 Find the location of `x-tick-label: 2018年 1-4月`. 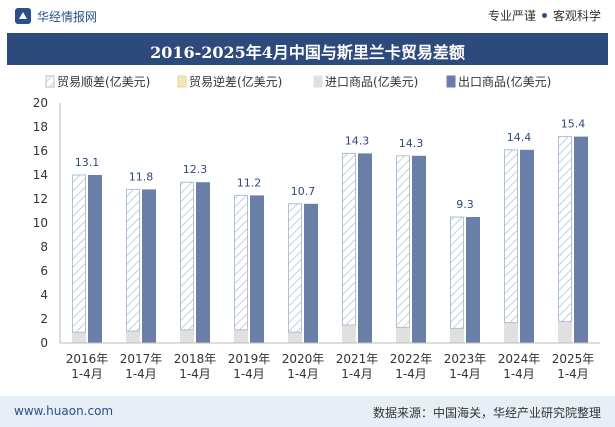

x-tick-label: 2018年 1-4月 is located at coordinates (195, 366).